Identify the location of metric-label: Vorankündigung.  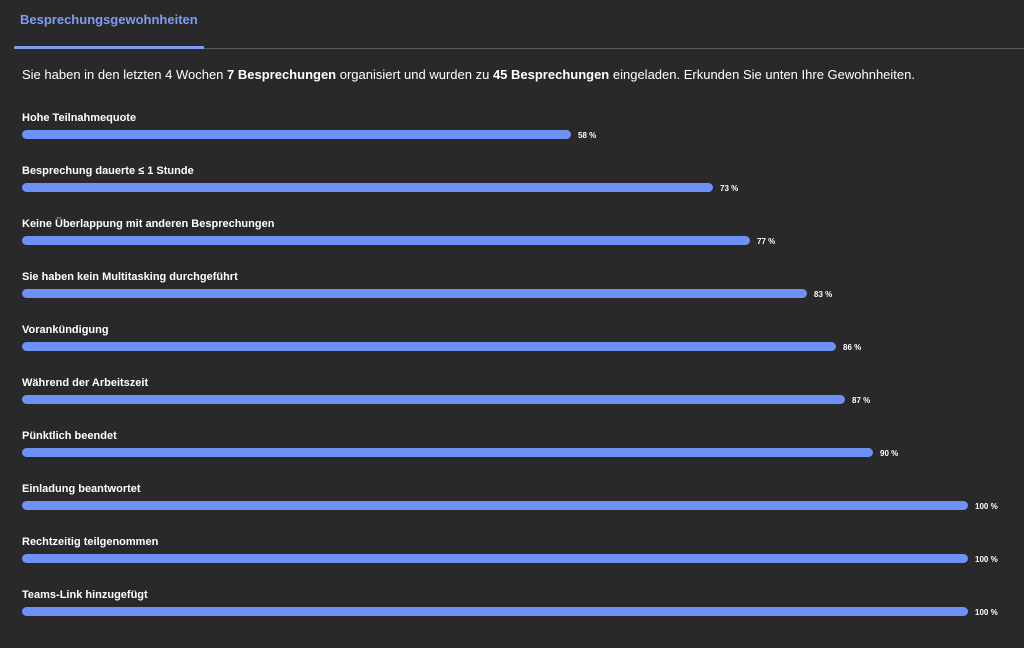
(65, 330).